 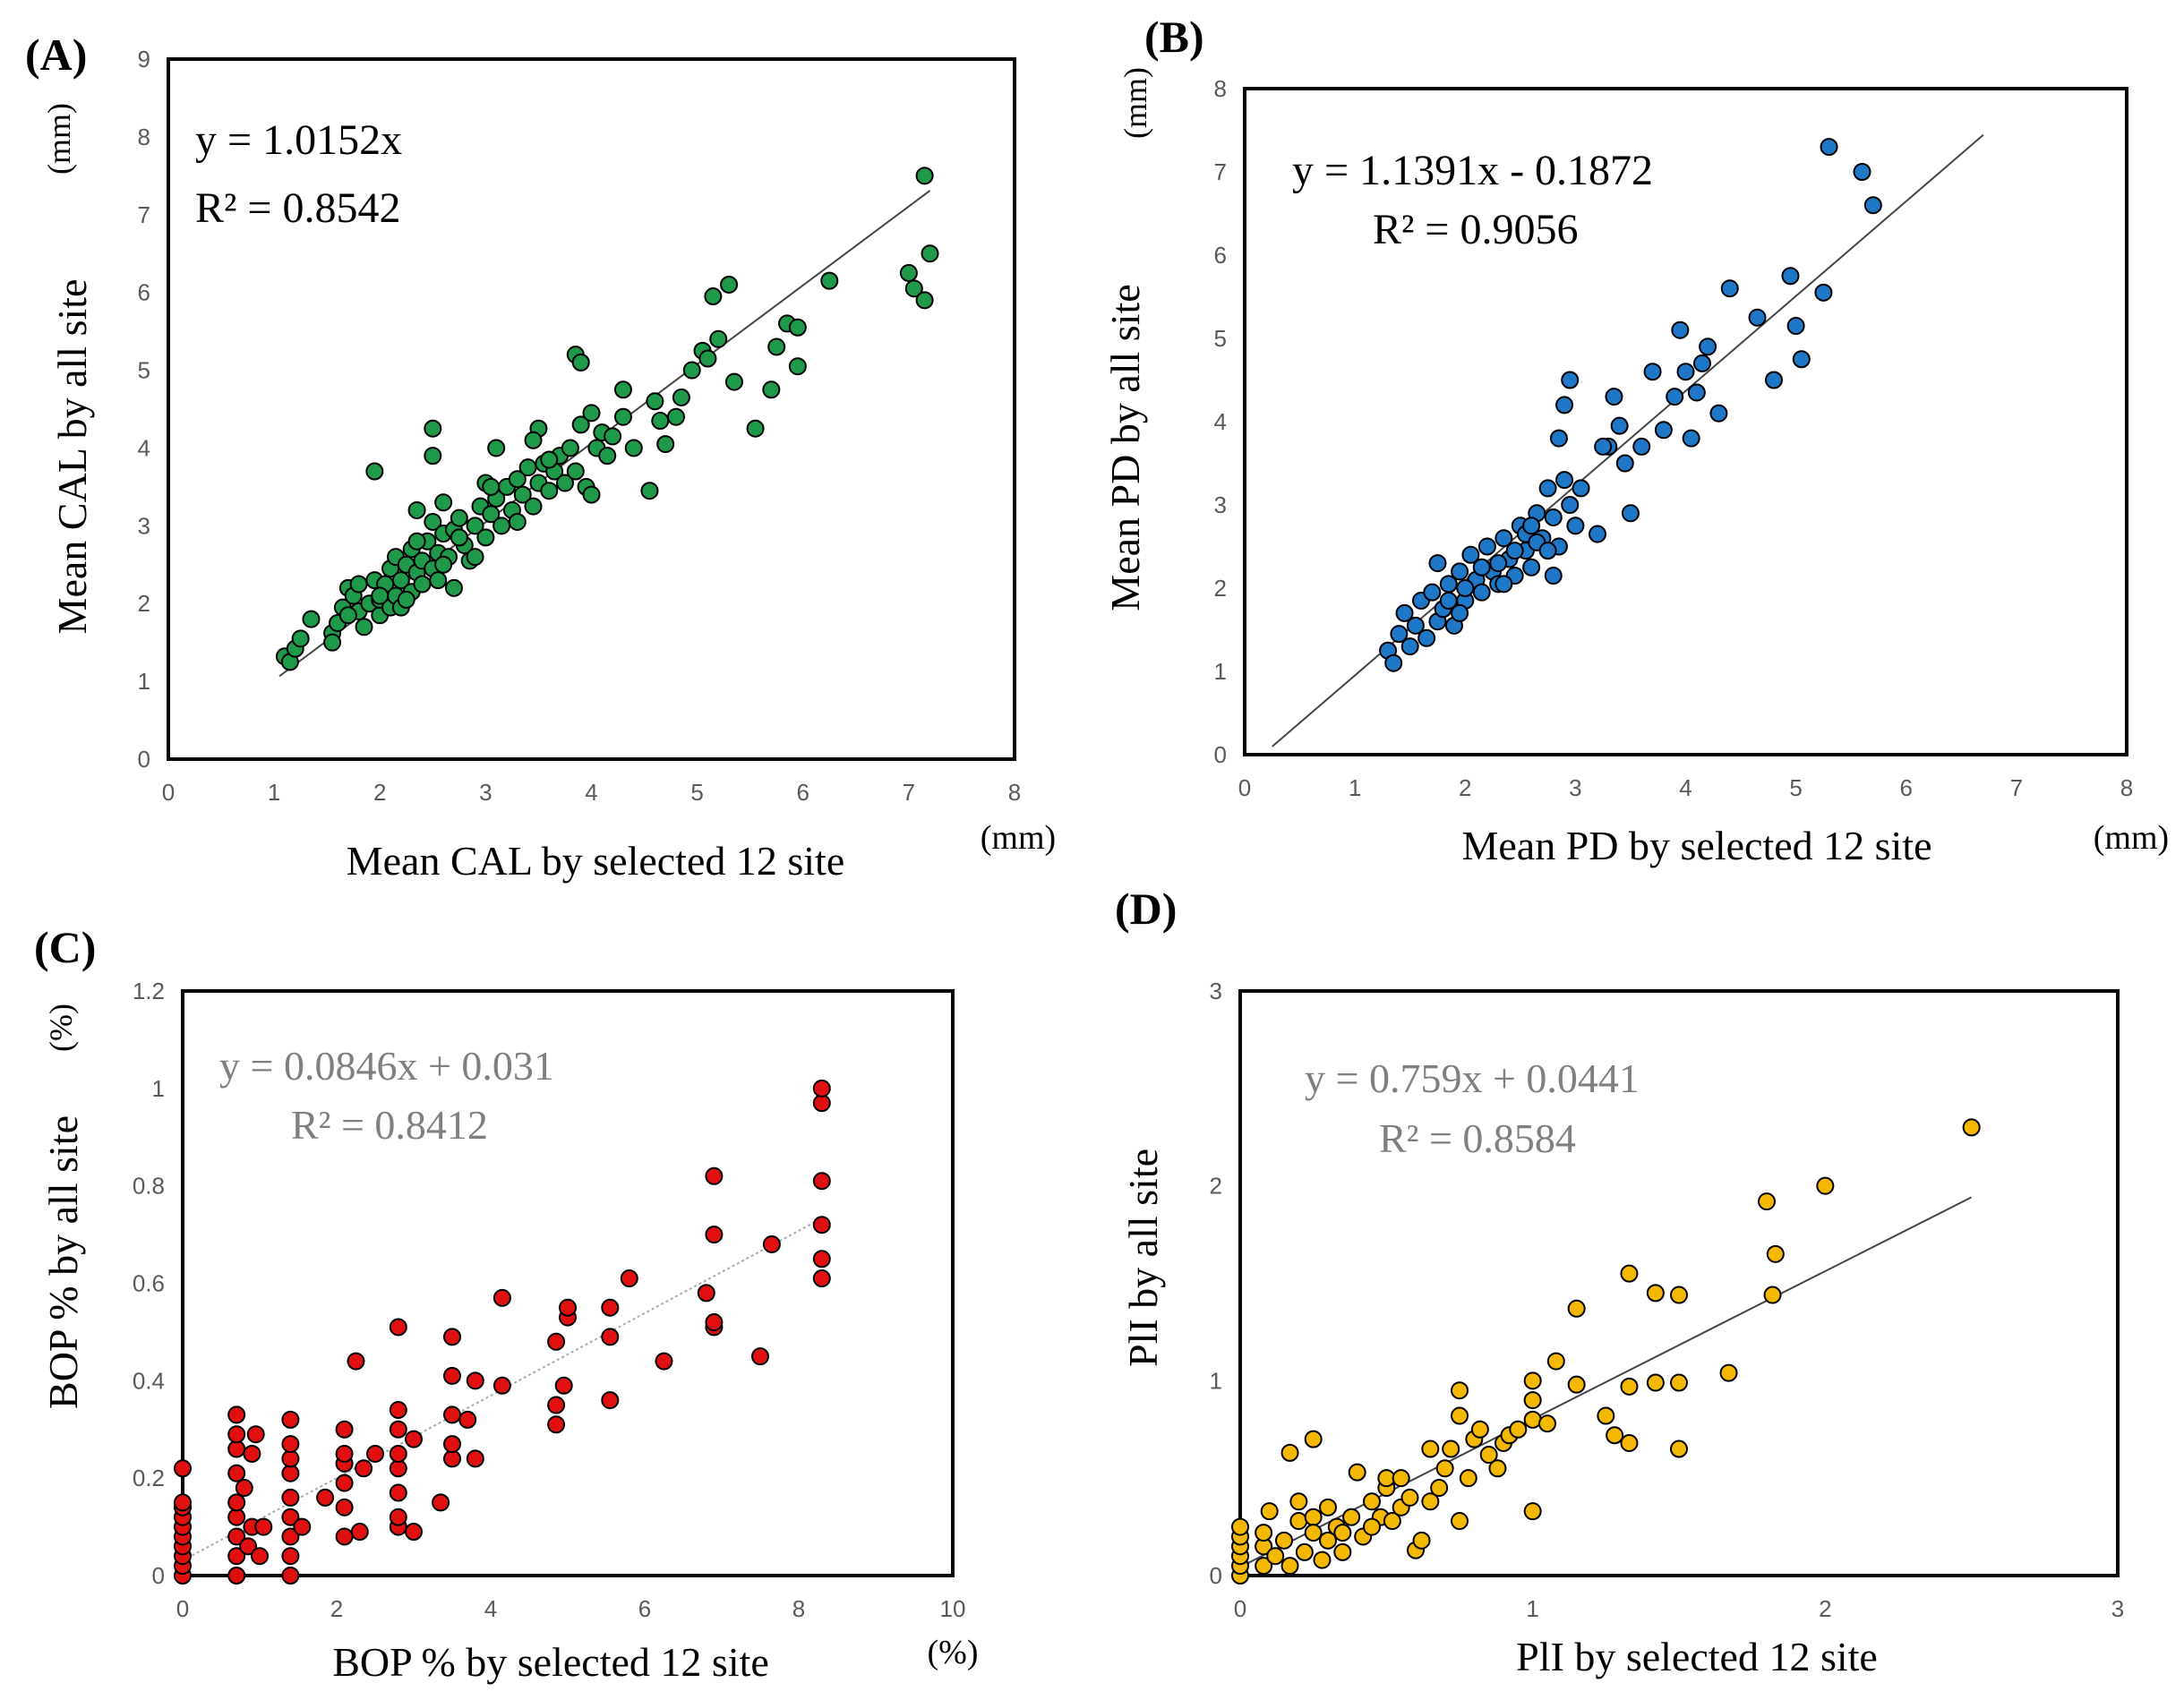 I want to click on y-tick-labels: 0 1 2 3 4 5 6 7 8, so click(x=1220, y=421).